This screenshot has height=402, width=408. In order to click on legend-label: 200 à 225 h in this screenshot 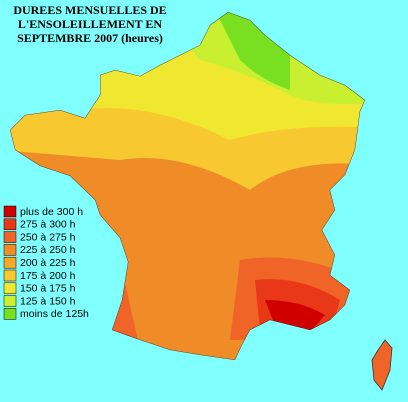, I will do `click(48, 263)`.